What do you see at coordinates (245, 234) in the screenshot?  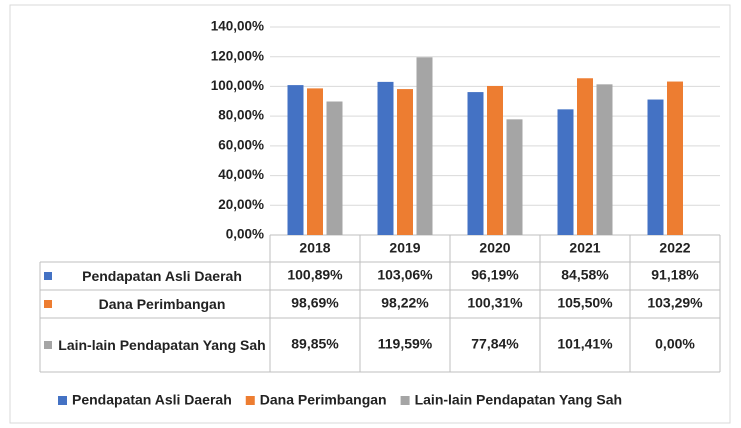 I see `y-tick-label: 0,00%` at bounding box center [245, 234].